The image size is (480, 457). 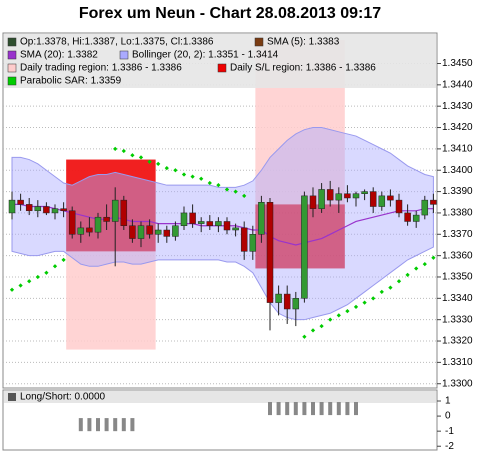 I want to click on chart-title: Forex um Neun - Chart 28.08.2013 09:17, so click(x=230, y=13).